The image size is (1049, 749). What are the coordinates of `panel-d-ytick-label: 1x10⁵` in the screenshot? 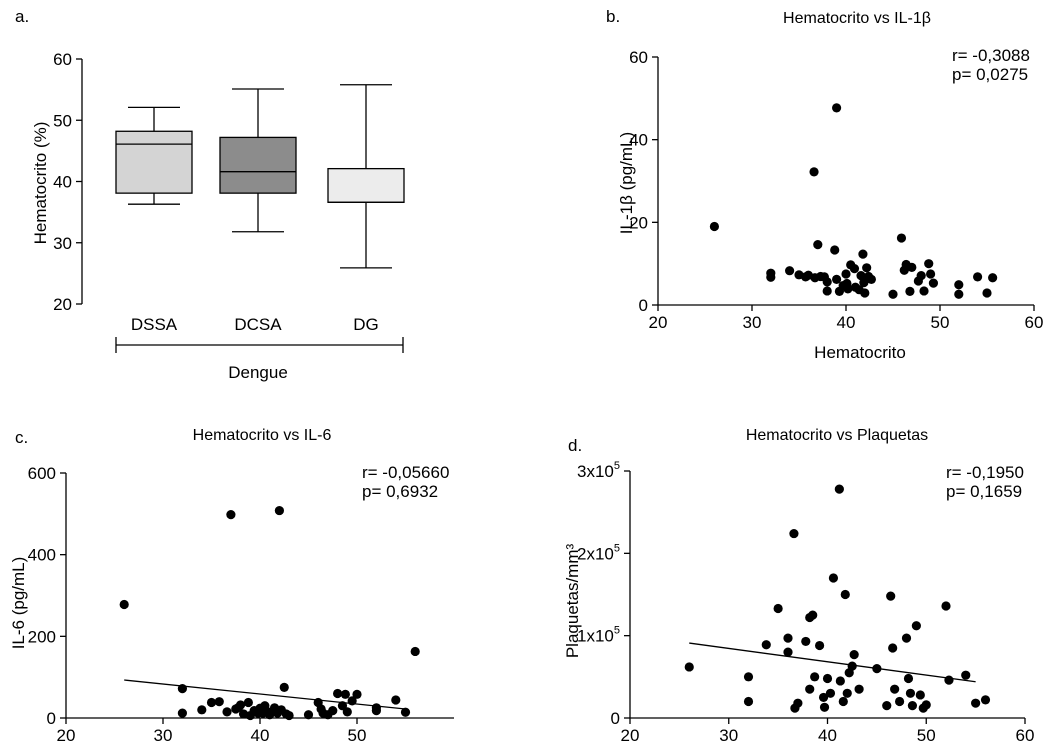 It's located at (598, 635).